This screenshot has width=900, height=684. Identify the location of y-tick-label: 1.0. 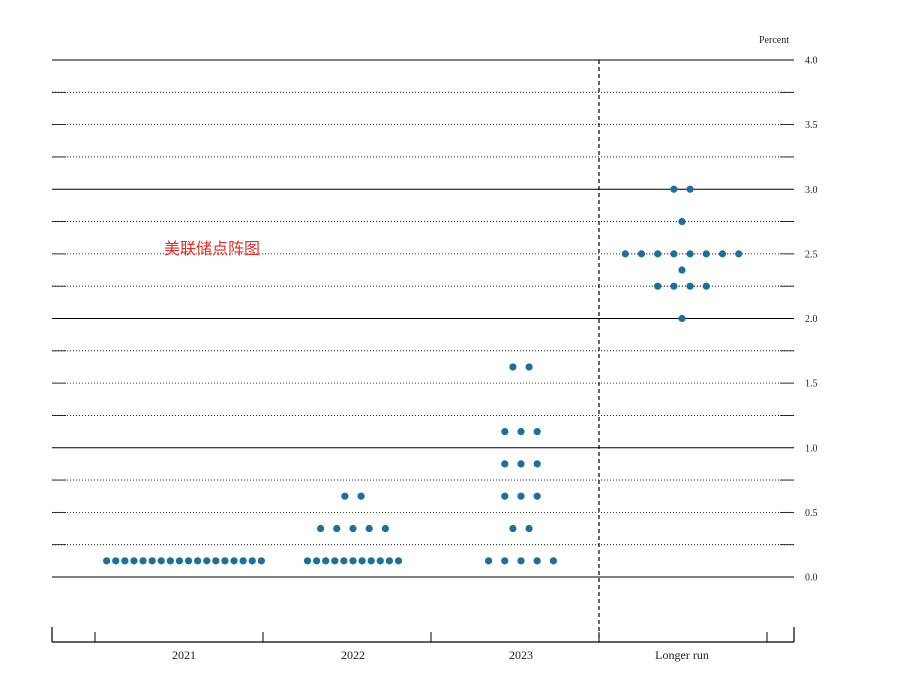
(811, 448).